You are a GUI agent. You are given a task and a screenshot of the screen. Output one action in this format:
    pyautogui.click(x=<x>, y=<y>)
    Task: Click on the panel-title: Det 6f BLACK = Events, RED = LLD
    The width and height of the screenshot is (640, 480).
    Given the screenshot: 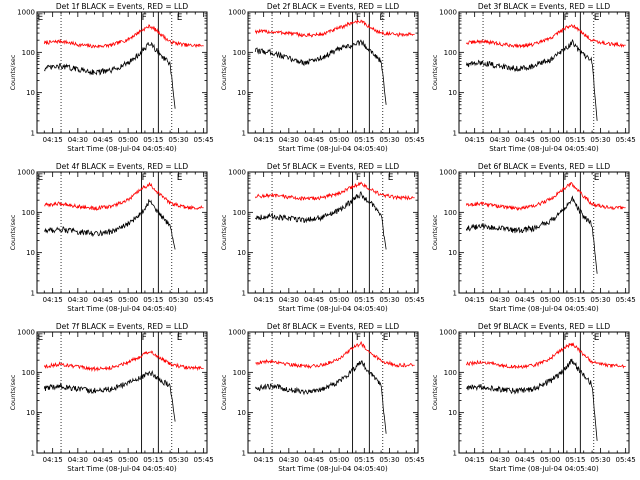 What is the action you would take?
    pyautogui.click(x=544, y=166)
    